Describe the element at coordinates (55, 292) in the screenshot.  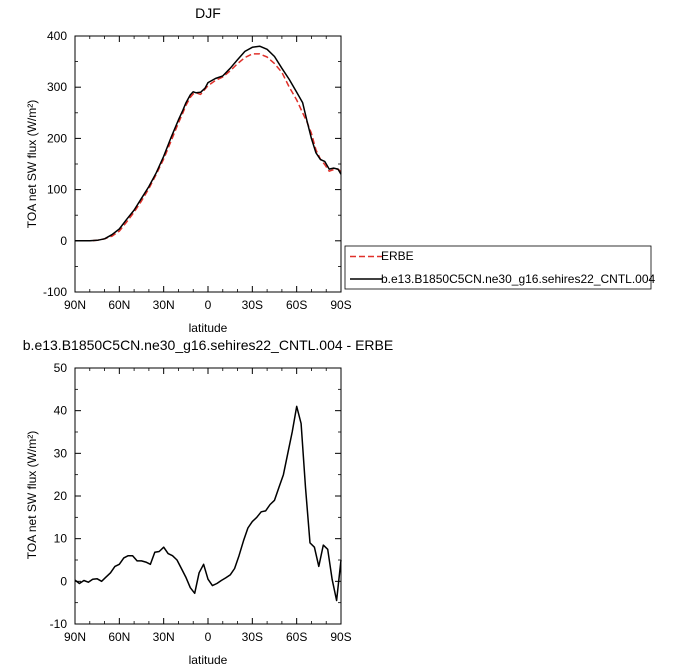
I see `y-tick-label: -100` at that location.